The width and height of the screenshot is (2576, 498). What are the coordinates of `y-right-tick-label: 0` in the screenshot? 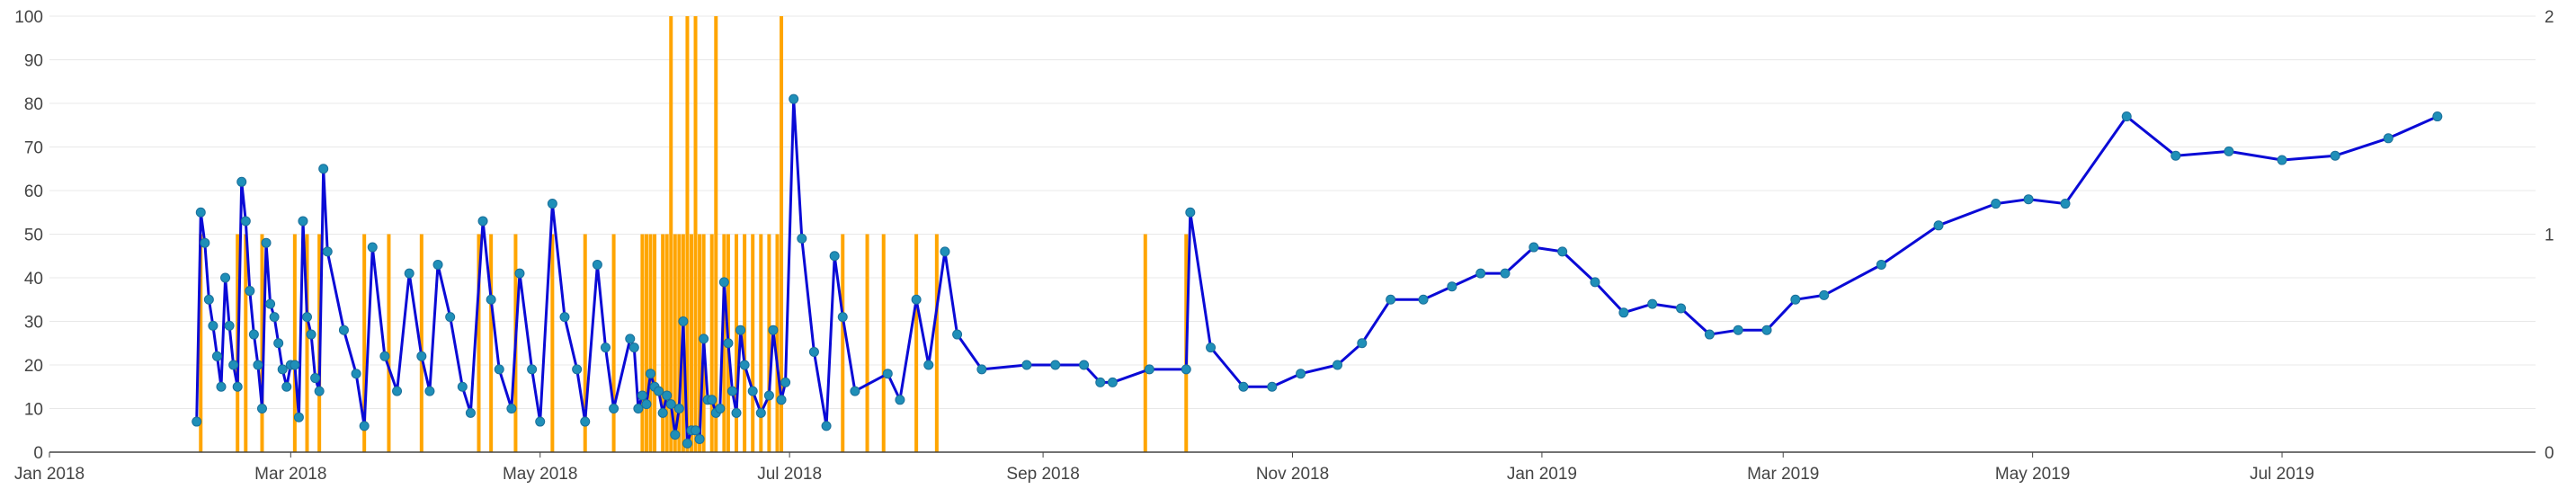 It's located at (2549, 454).